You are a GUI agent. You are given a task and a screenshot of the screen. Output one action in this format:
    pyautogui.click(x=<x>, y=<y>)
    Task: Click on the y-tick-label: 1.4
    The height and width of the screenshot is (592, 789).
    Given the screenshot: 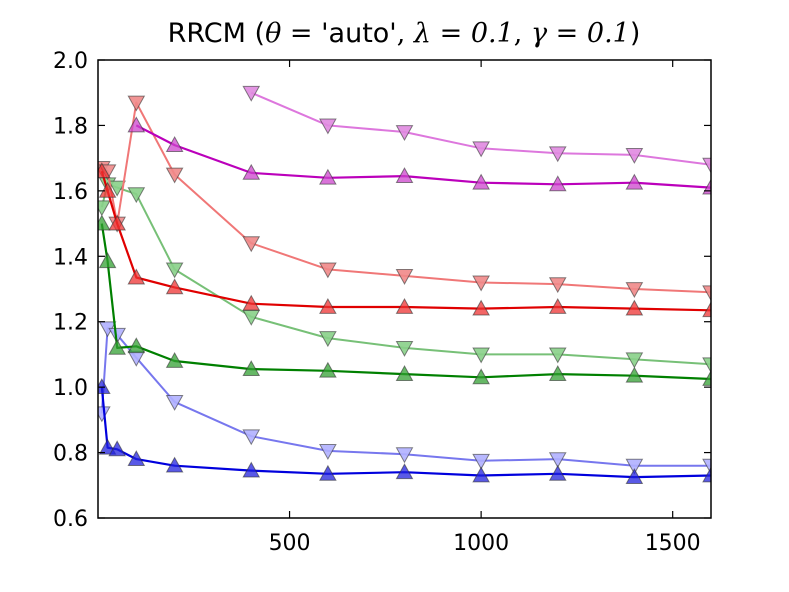 What is the action you would take?
    pyautogui.click(x=70, y=257)
    